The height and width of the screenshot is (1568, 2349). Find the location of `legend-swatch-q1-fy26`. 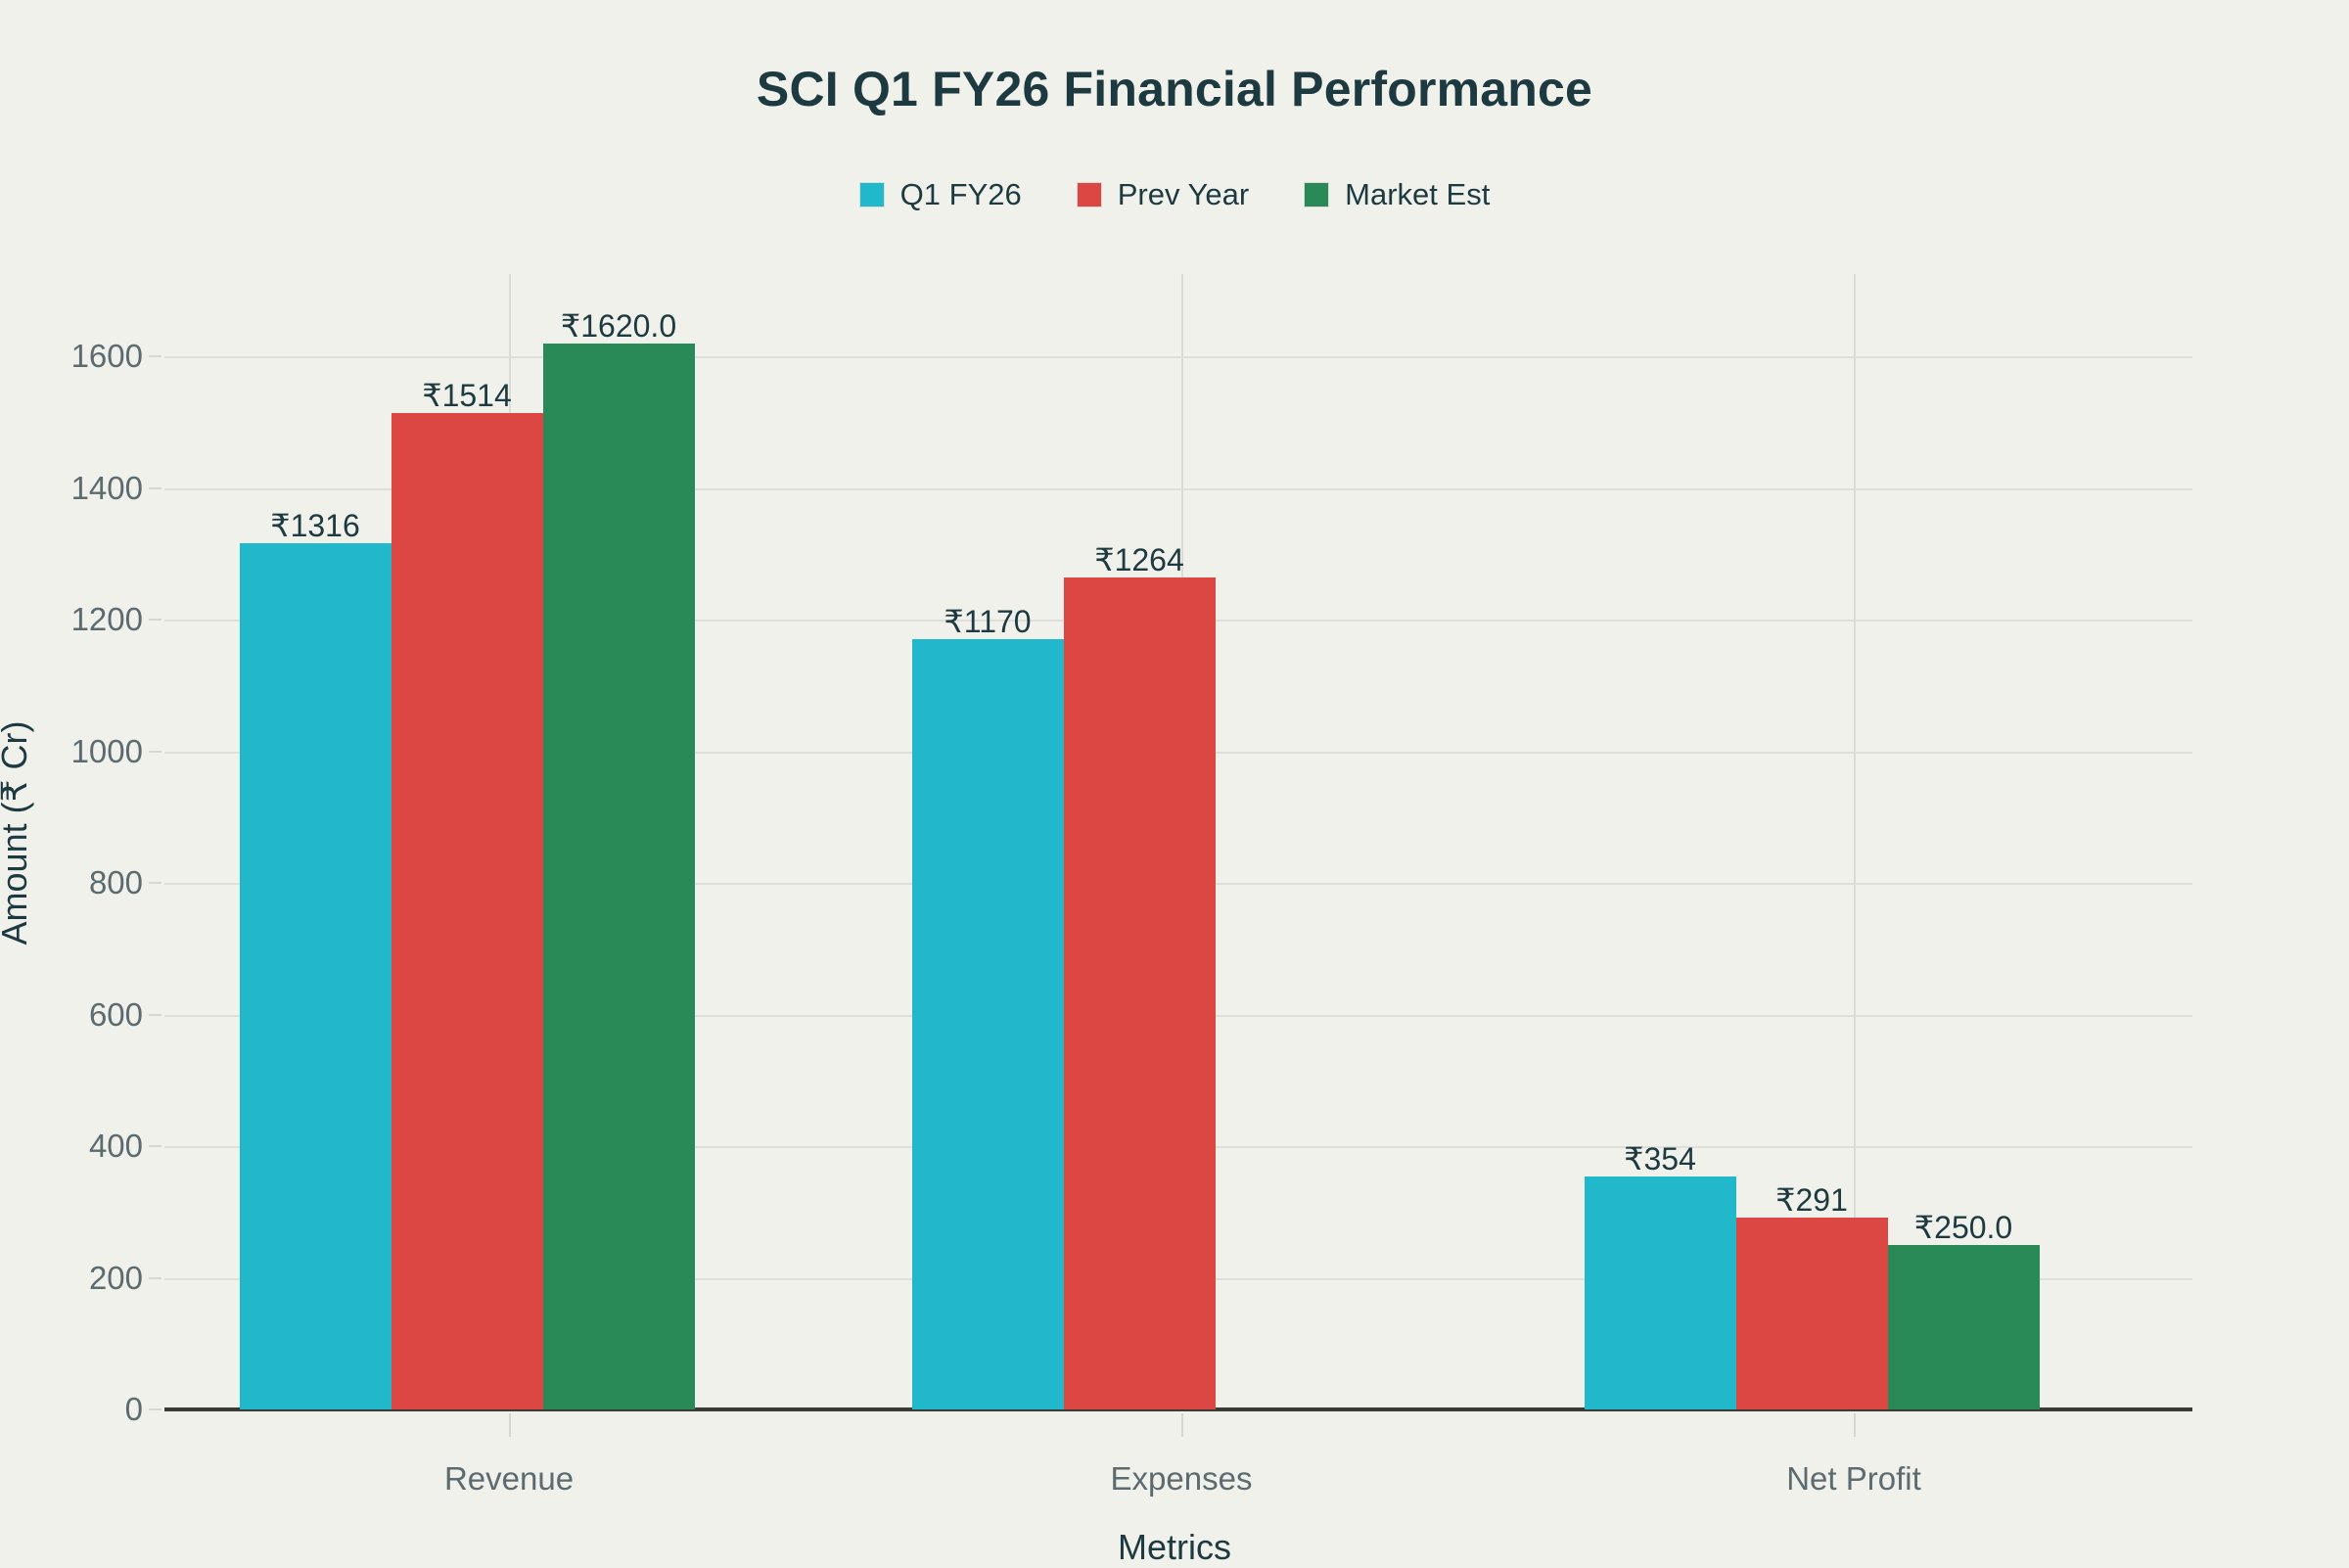

legend-swatch-q1-fy26 is located at coordinates (871, 194).